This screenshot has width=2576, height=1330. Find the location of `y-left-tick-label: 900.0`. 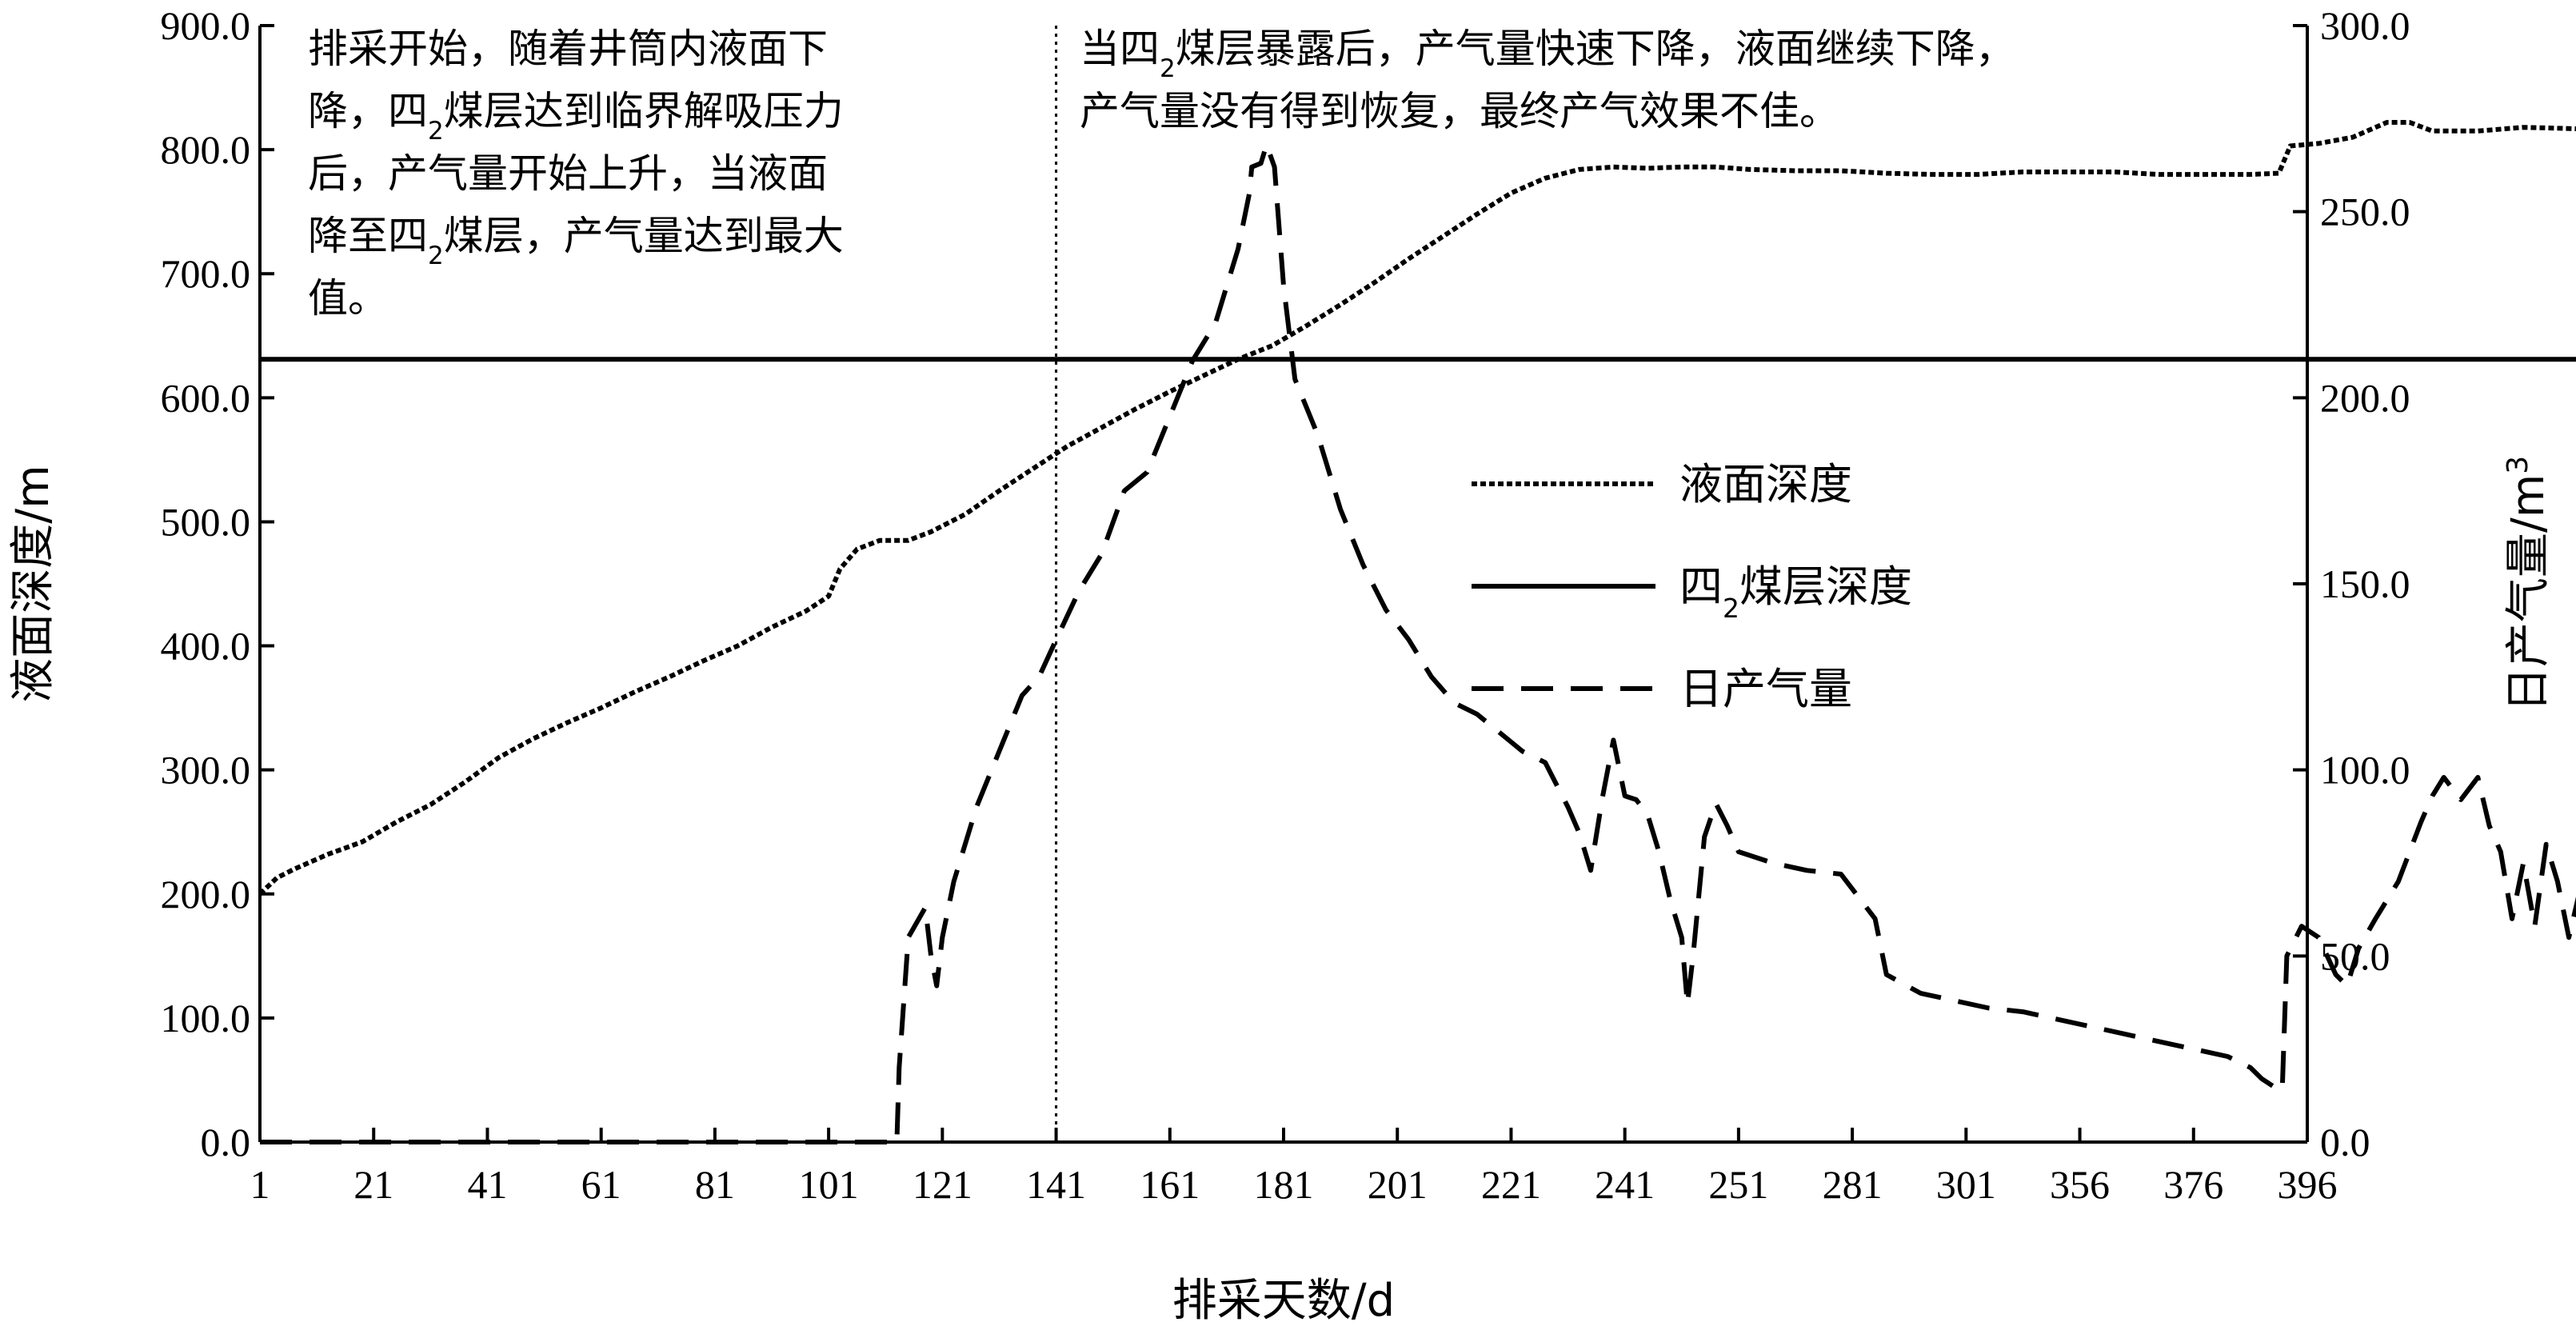

y-left-tick-label: 900.0 is located at coordinates (206, 26).